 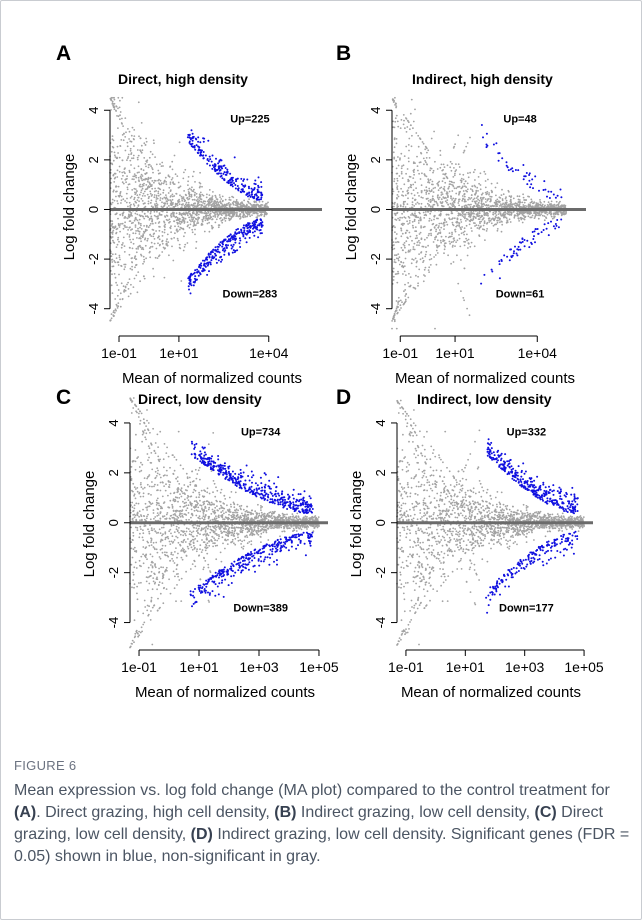 I want to click on y-tick-label: -4, so click(x=93, y=309).